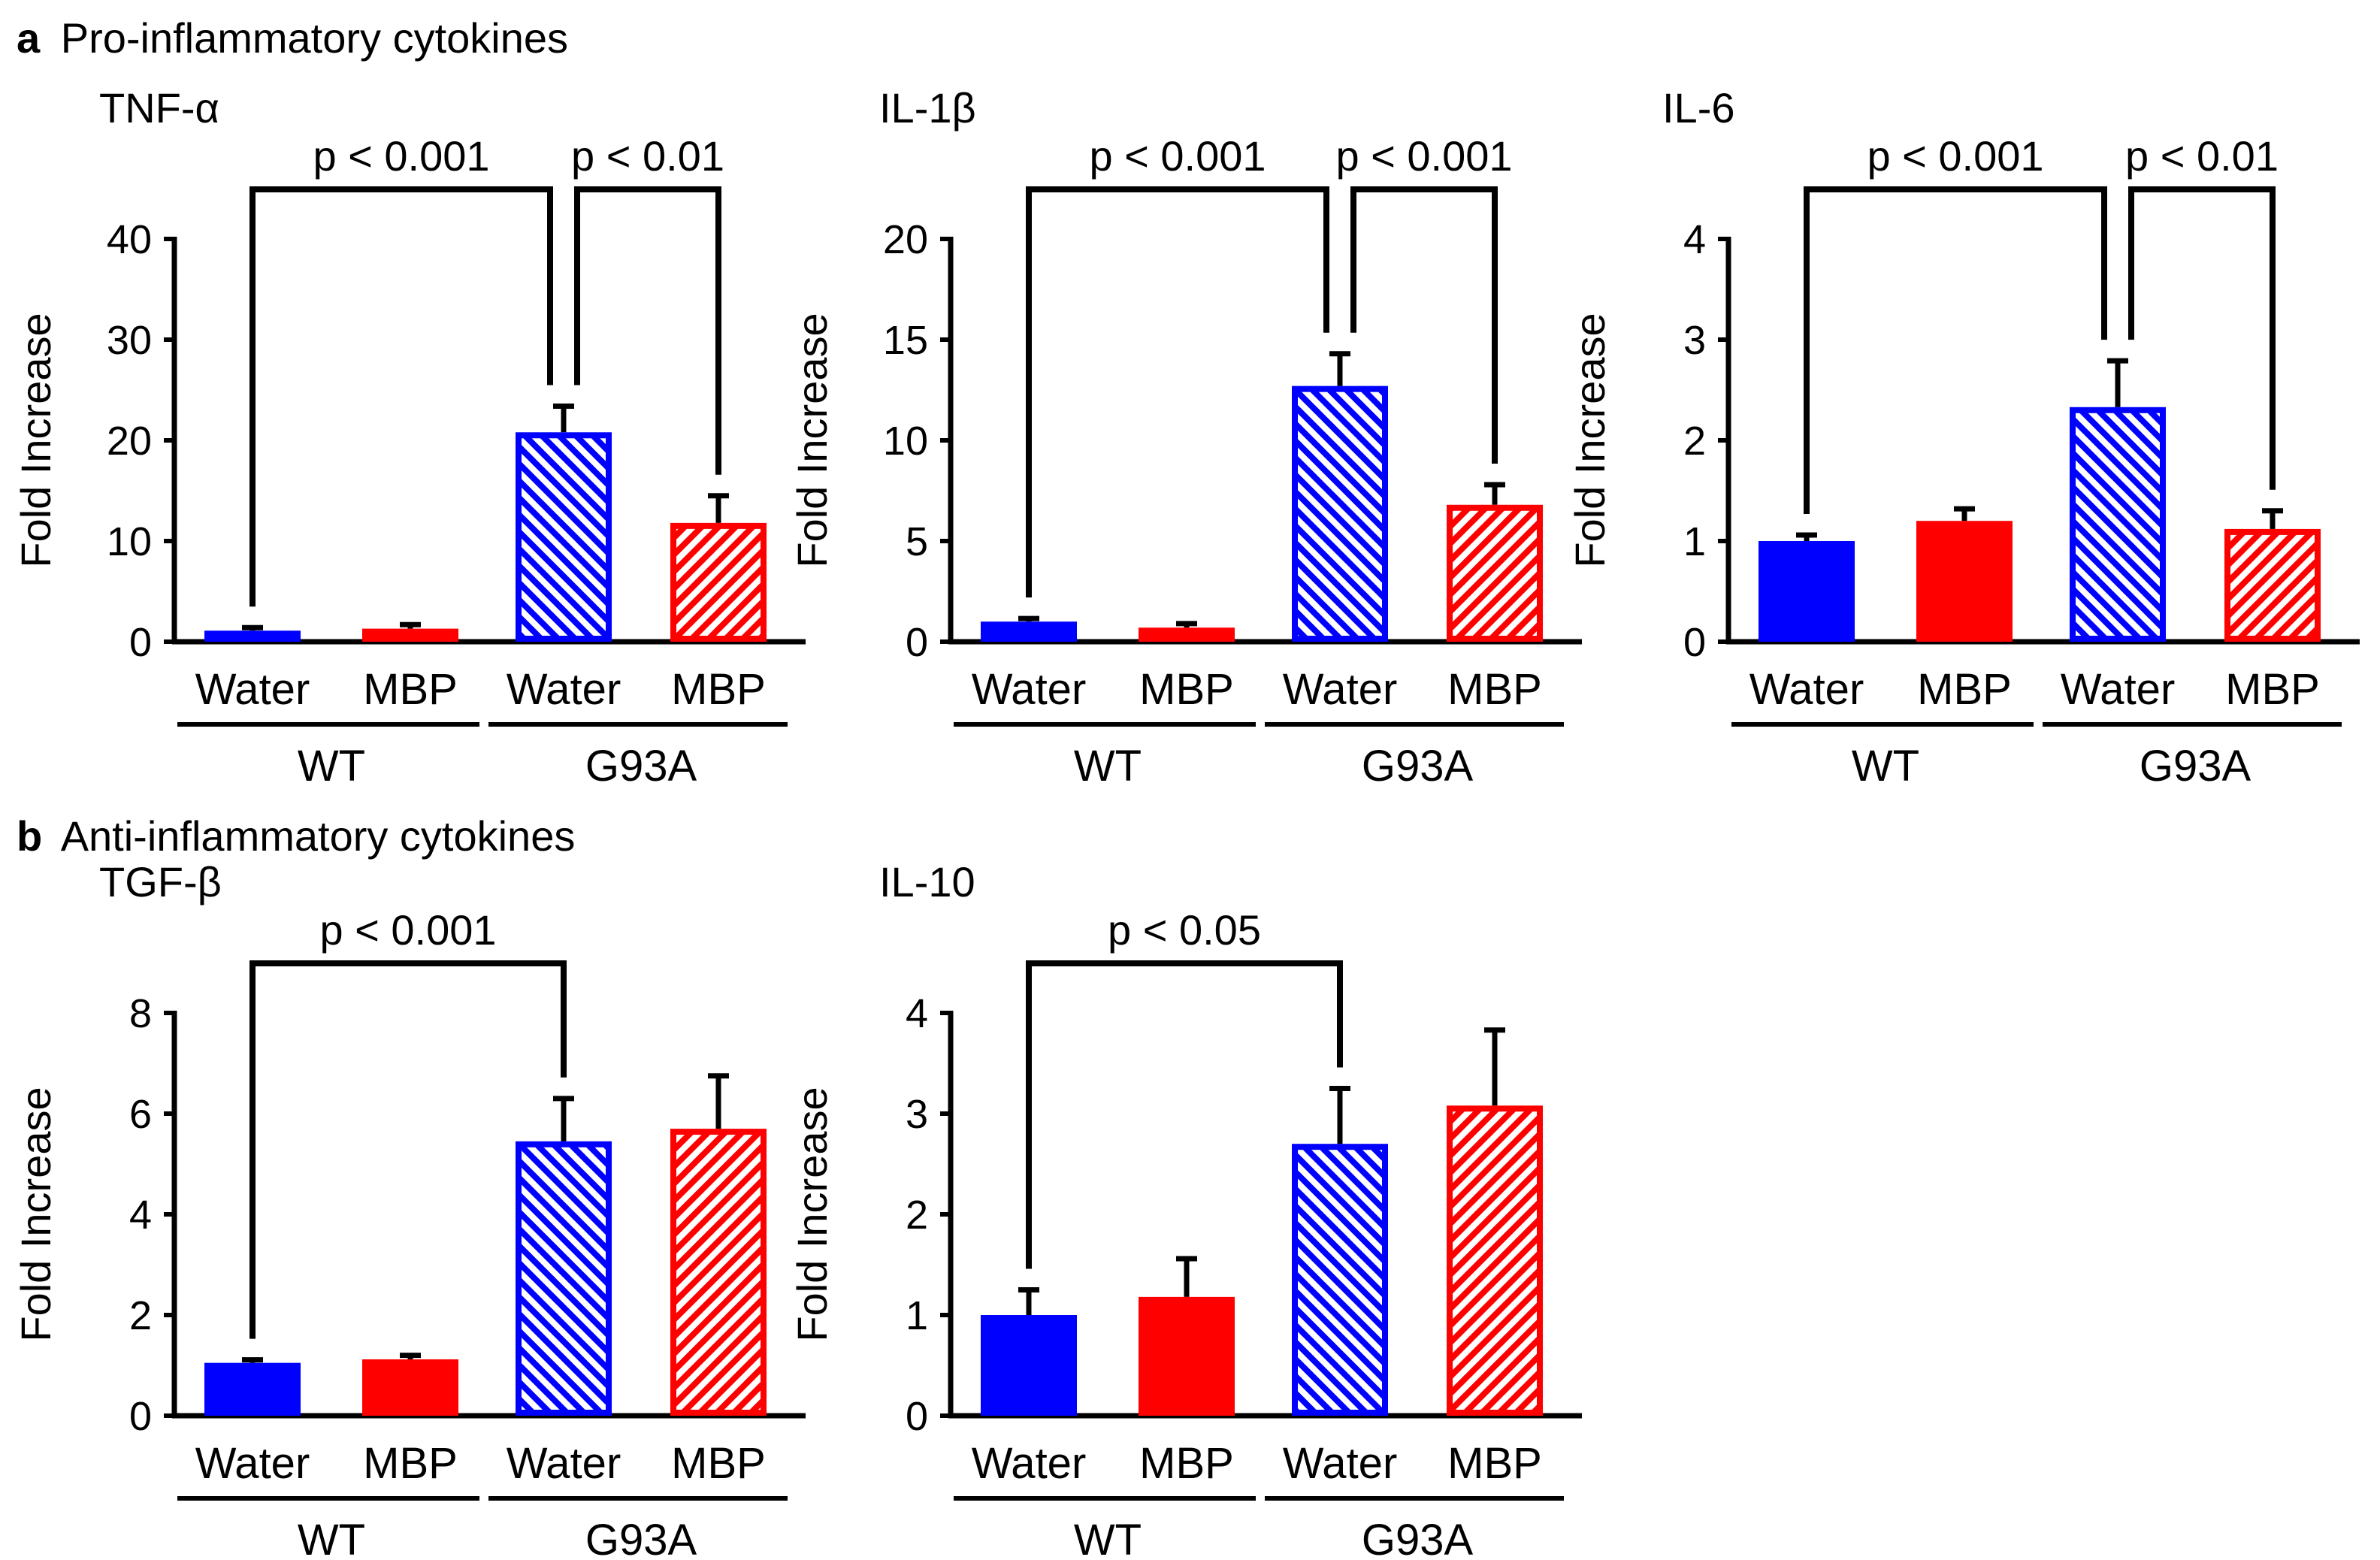  Describe the element at coordinates (29, 38) in the screenshot. I see `section-a-letter: a` at that location.